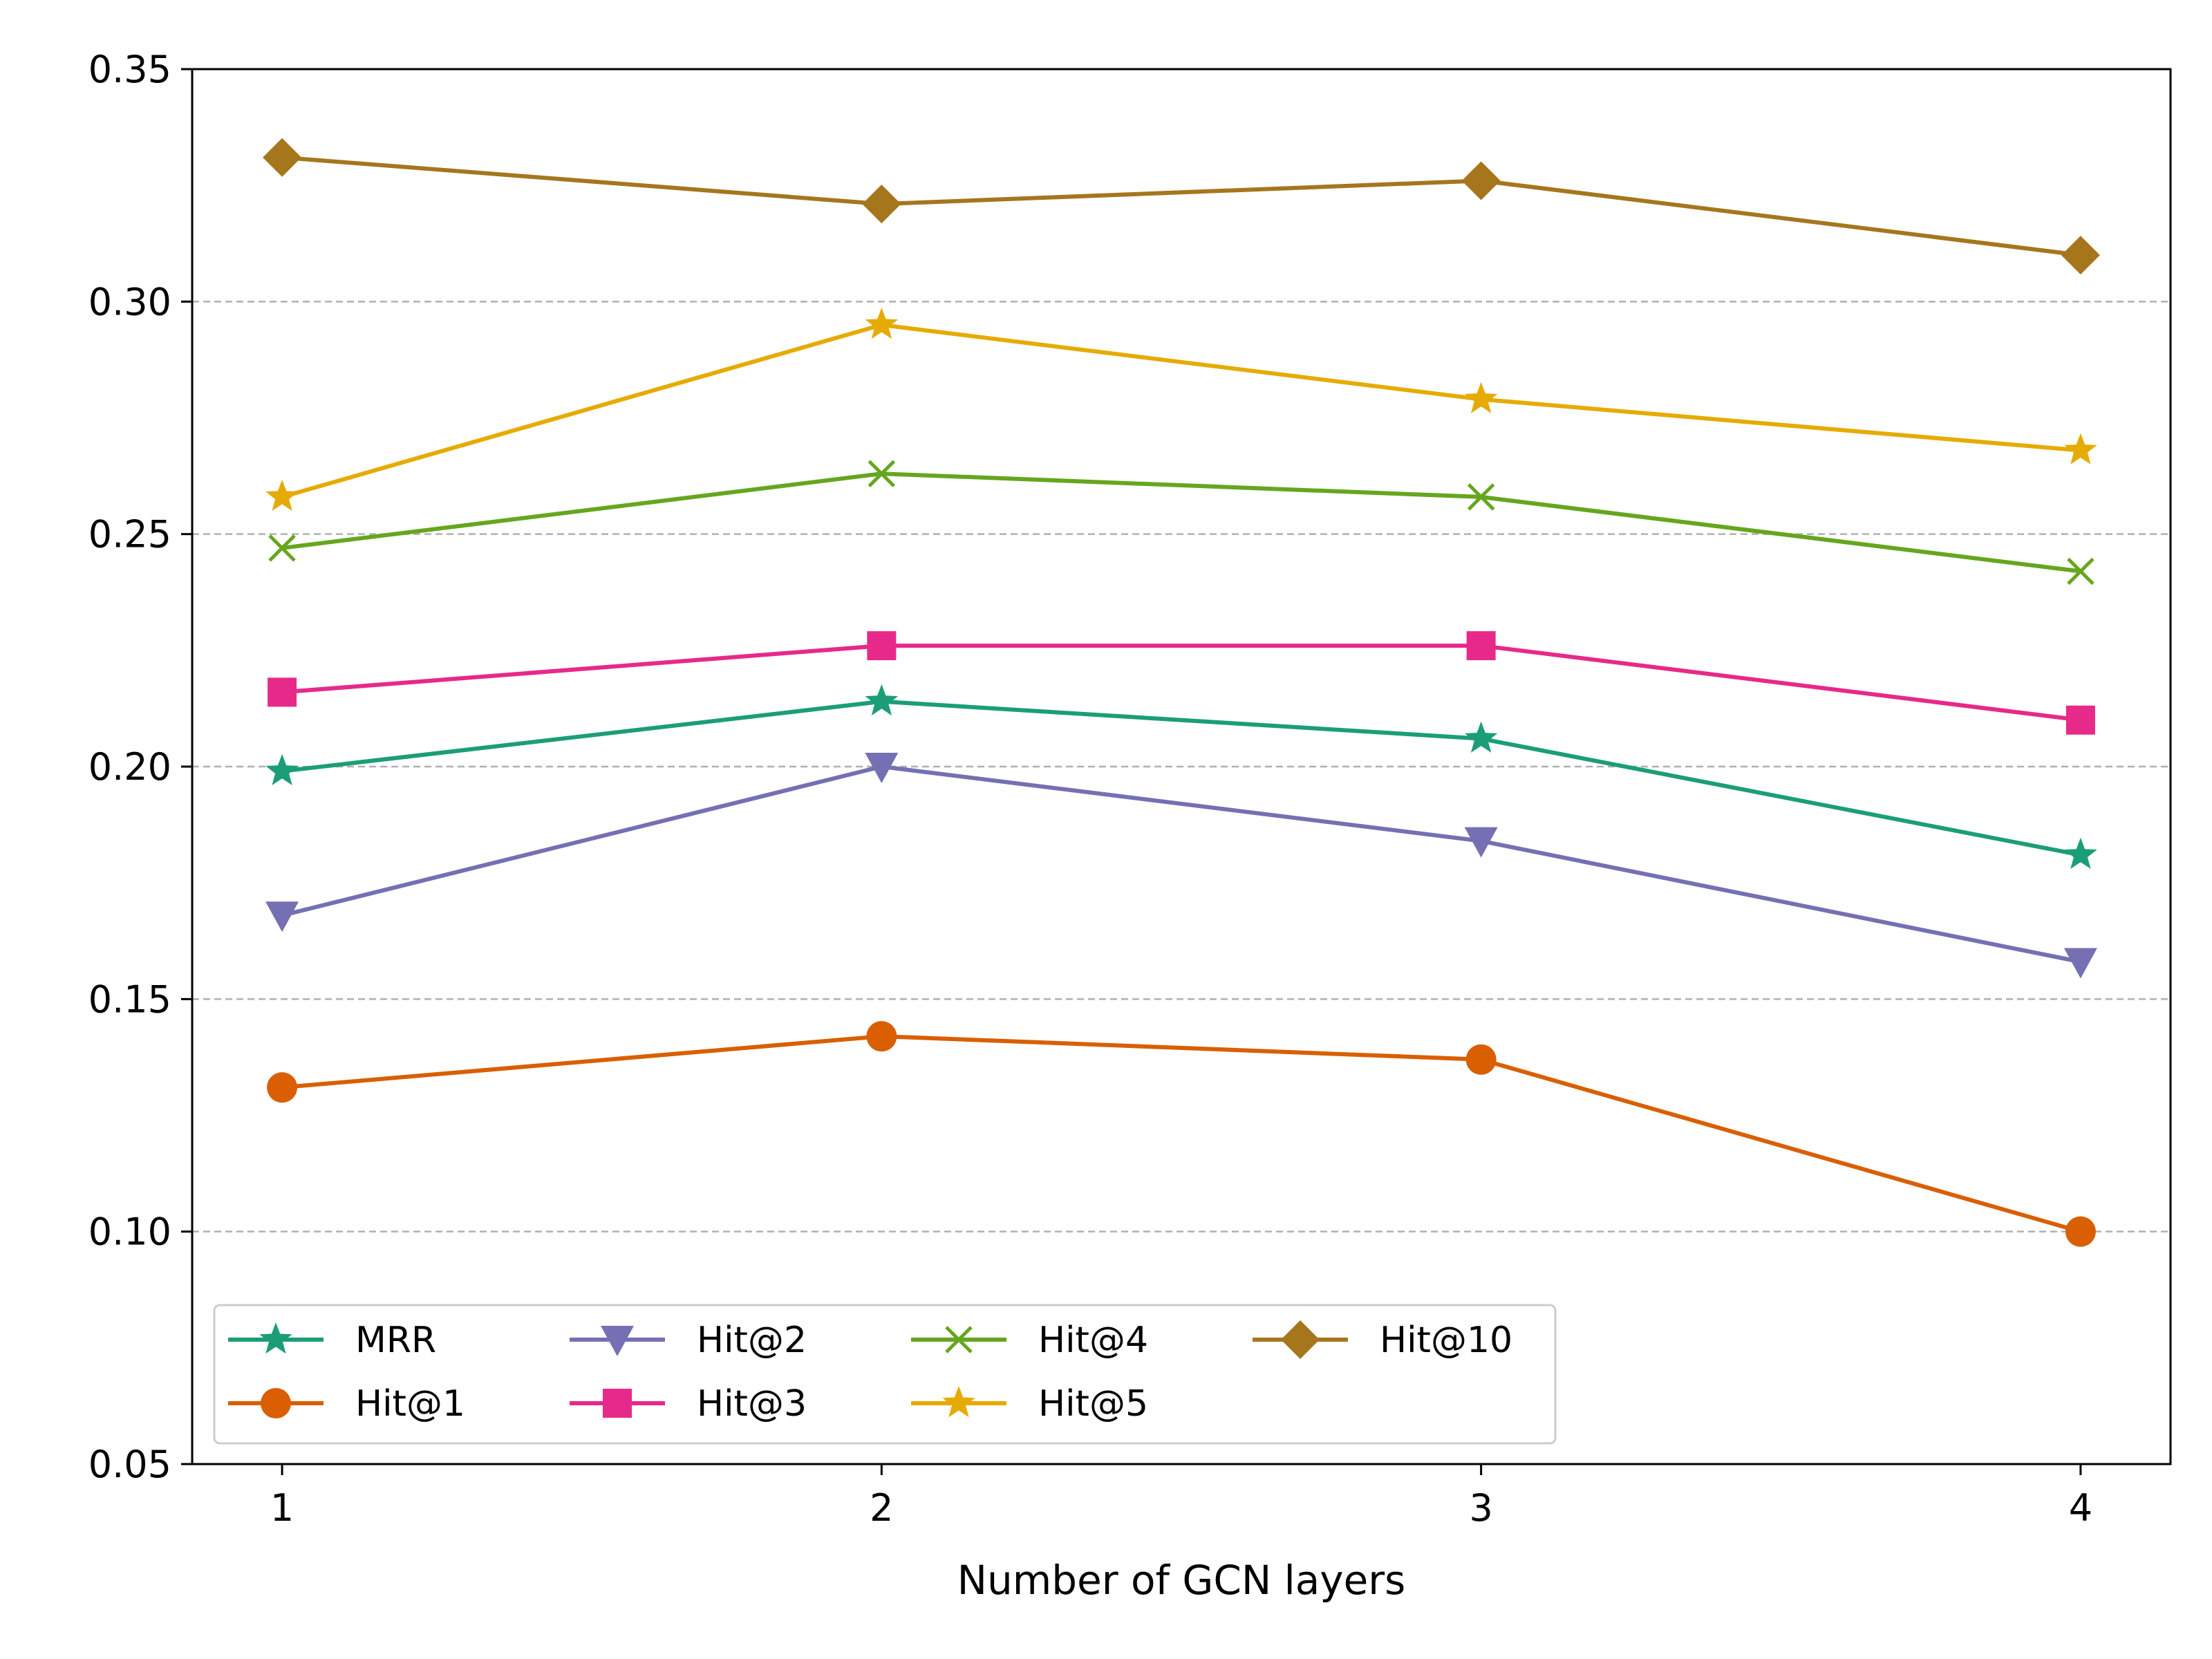 The image size is (2212, 1659). I want to click on y-tick-label: 0.30, so click(129, 302).